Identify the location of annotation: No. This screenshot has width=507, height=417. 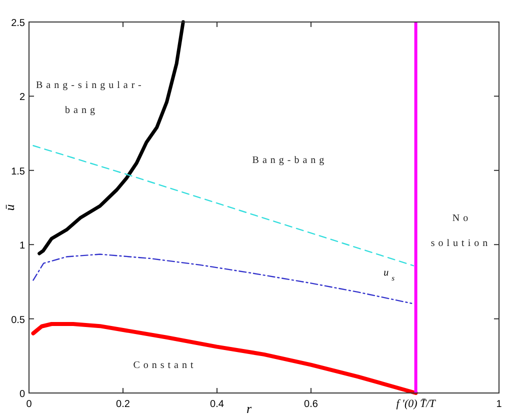
(462, 218).